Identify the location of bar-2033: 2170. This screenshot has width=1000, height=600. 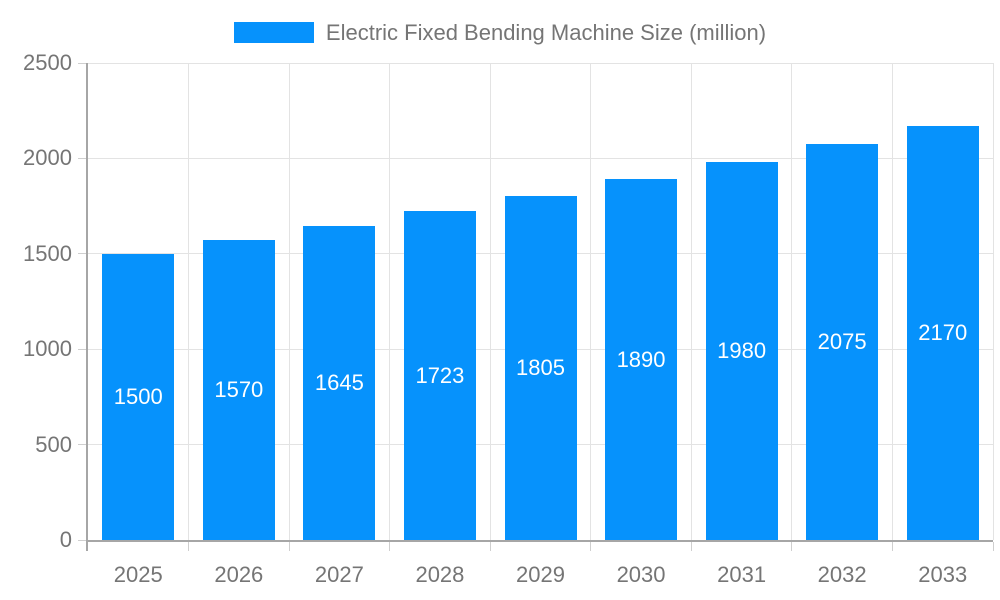
(942, 332).